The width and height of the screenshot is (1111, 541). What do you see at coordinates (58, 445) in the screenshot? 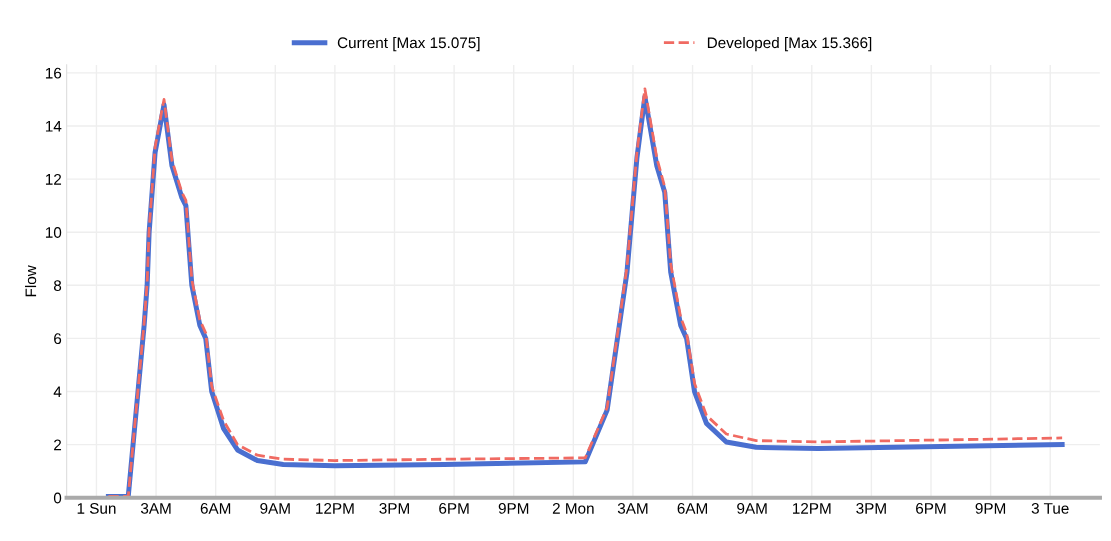
I see `y-tick-label: 2` at bounding box center [58, 445].